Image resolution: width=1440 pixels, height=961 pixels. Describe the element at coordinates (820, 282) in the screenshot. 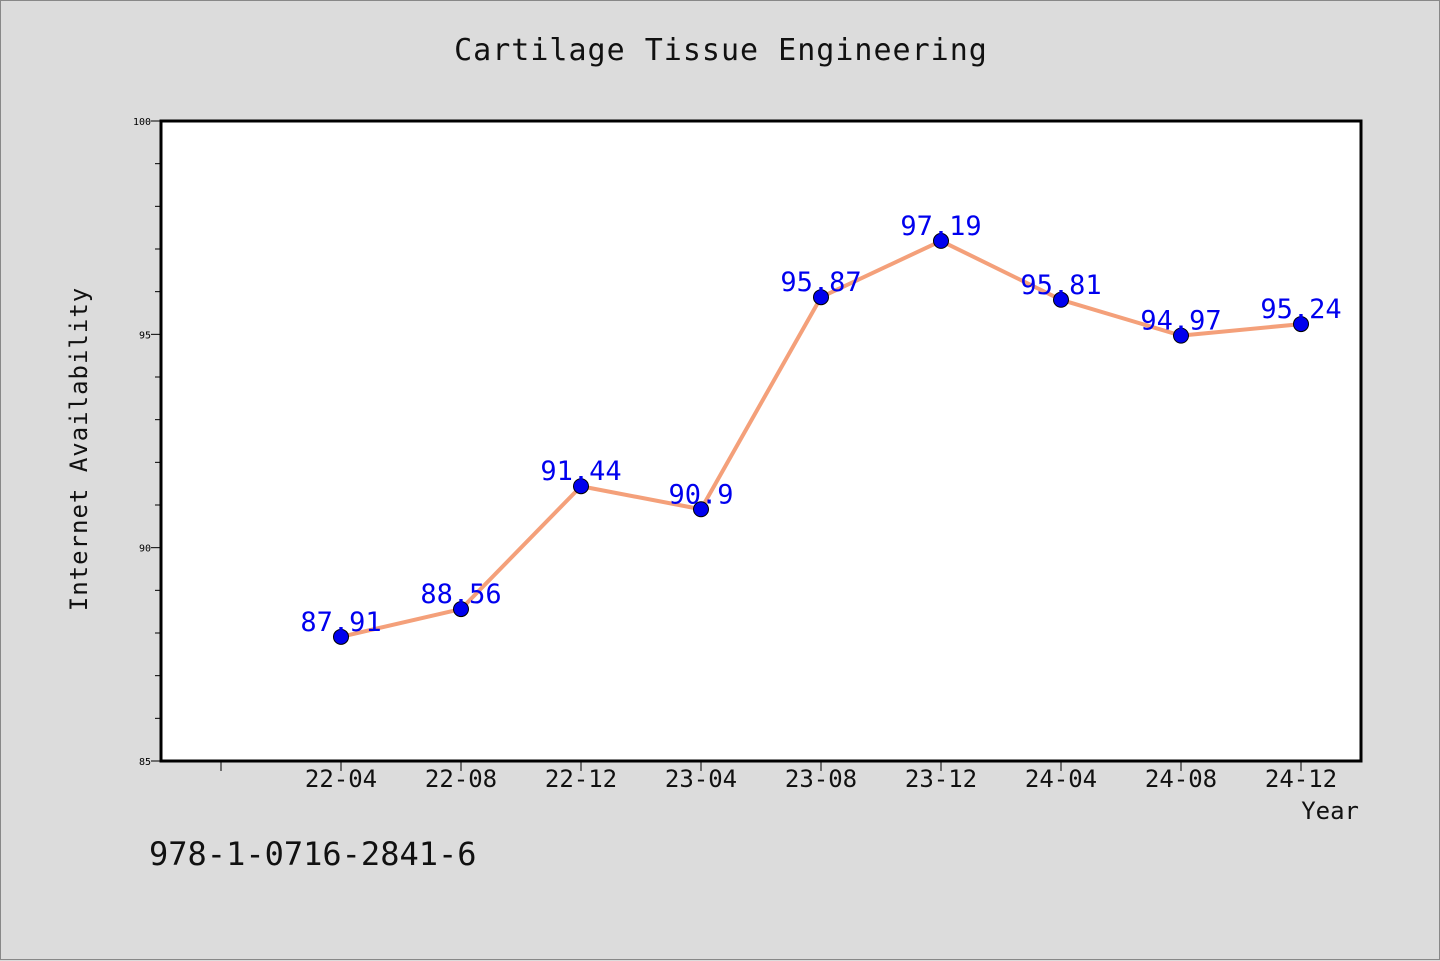

I see `data-label: 95.87` at that location.